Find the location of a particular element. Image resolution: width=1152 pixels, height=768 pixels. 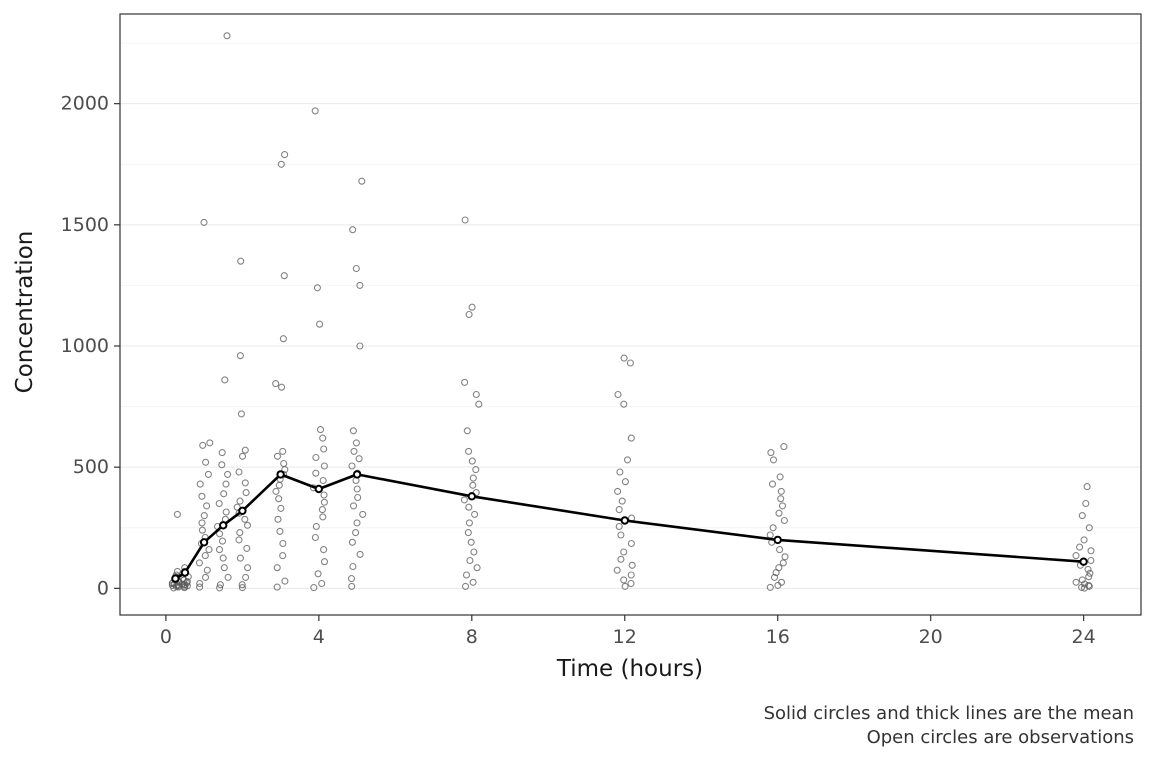

y-axis-title: Concentration is located at coordinates (25, 312).